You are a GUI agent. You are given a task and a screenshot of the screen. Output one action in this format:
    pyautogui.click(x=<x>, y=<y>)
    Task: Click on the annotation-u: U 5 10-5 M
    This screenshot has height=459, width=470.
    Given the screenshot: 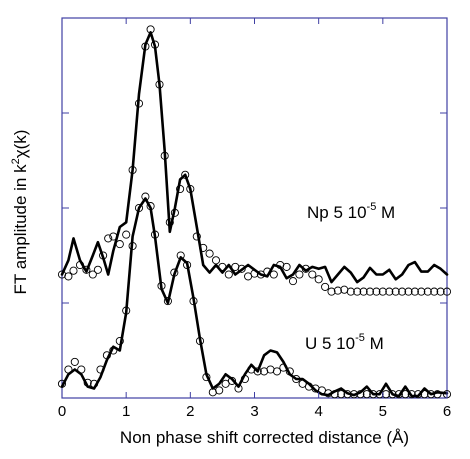 What is the action you would take?
    pyautogui.click(x=344, y=342)
    